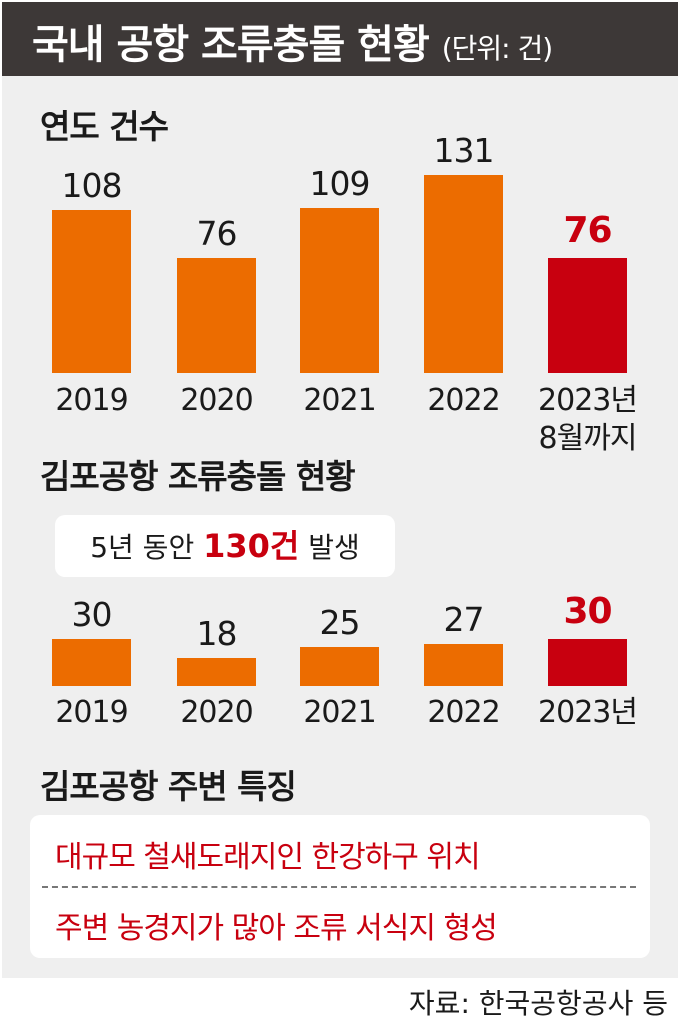  What do you see at coordinates (104, 126) in the screenshot?
I see `chart1-title: 연도 건수` at bounding box center [104, 126].